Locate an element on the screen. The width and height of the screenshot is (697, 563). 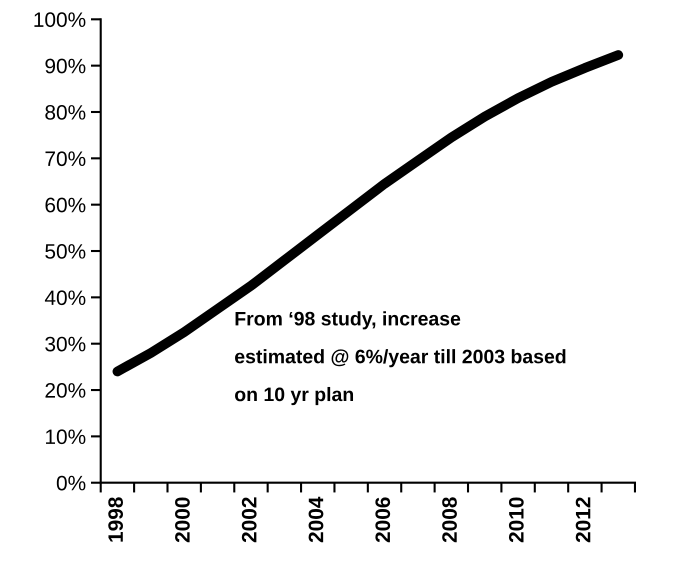
annotation: From ‘98 study, increase estimated @ 6%/year till 2003 based on 10 yr plan is located at coordinates (400, 358).